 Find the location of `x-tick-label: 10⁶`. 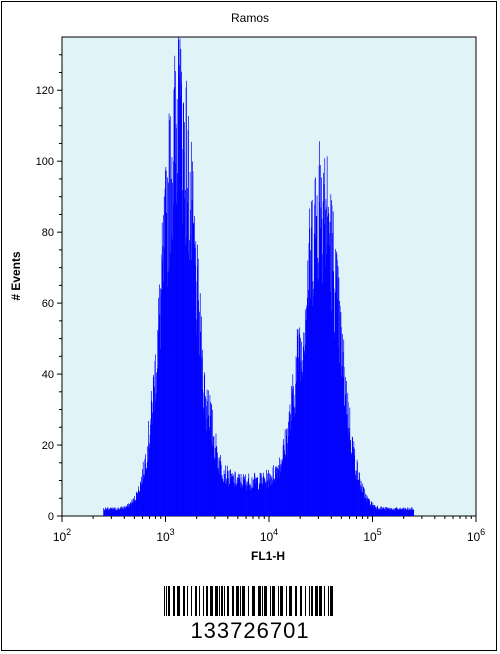

x-tick-label: 10⁶ is located at coordinates (476, 535).